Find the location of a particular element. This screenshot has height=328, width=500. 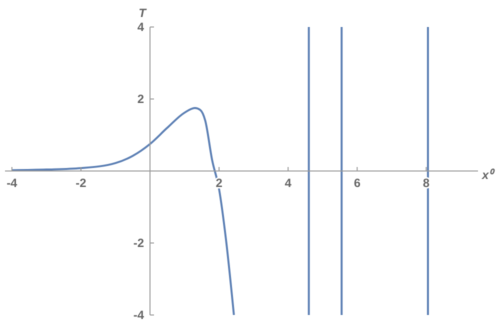

y-tick-label: 2 is located at coordinates (140, 99).